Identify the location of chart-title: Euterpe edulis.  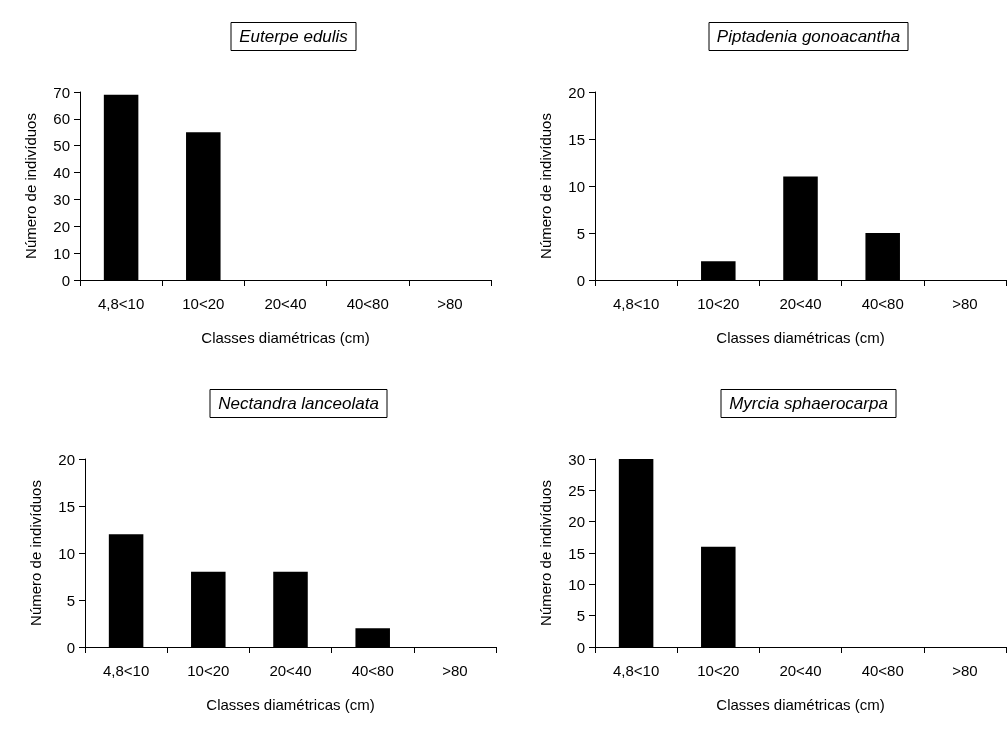
(294, 36).